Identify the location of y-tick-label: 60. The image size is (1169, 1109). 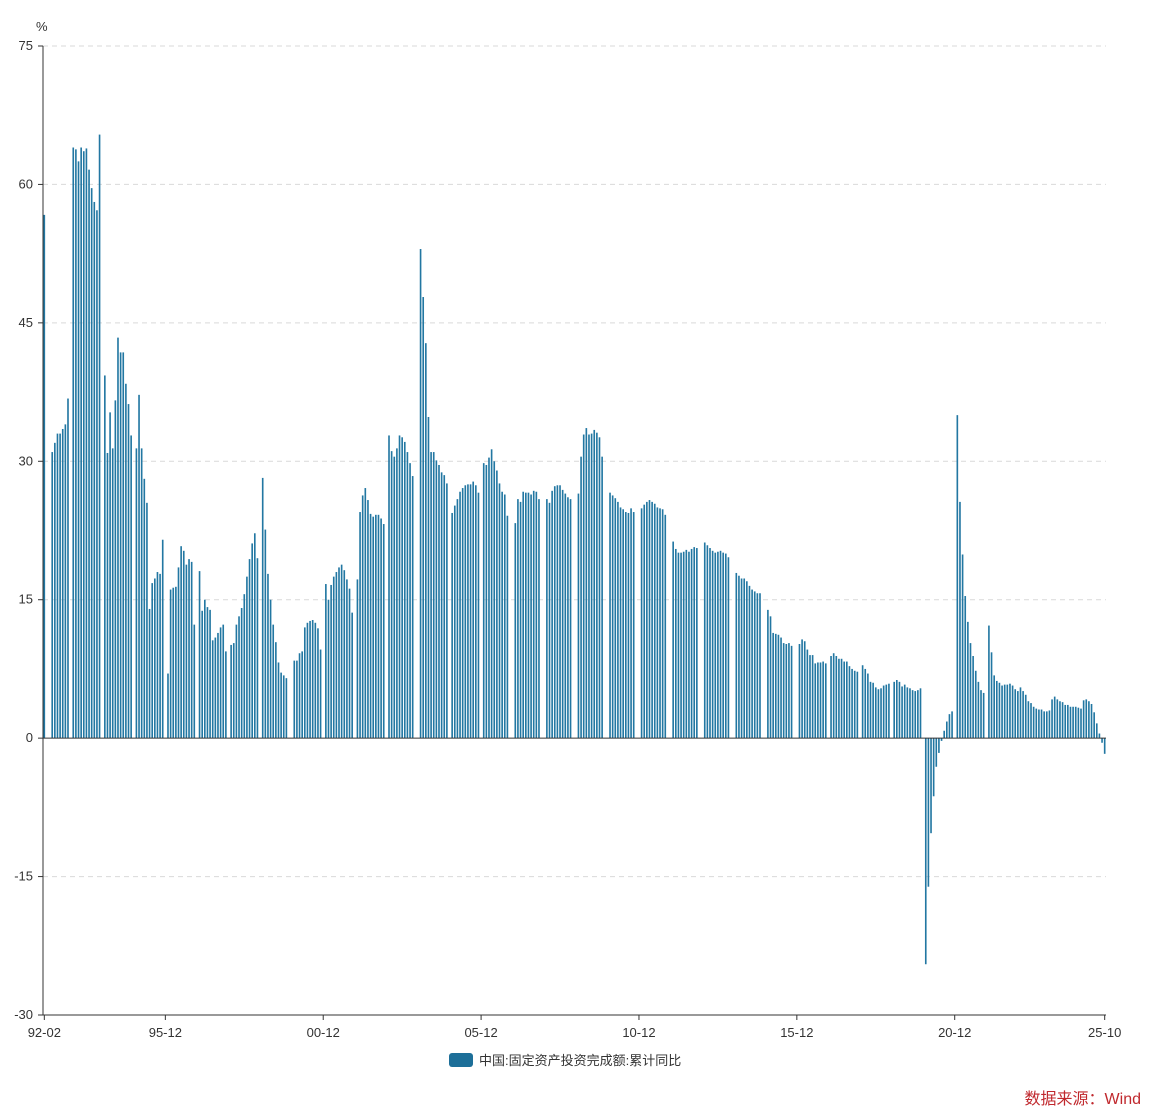
(26, 183).